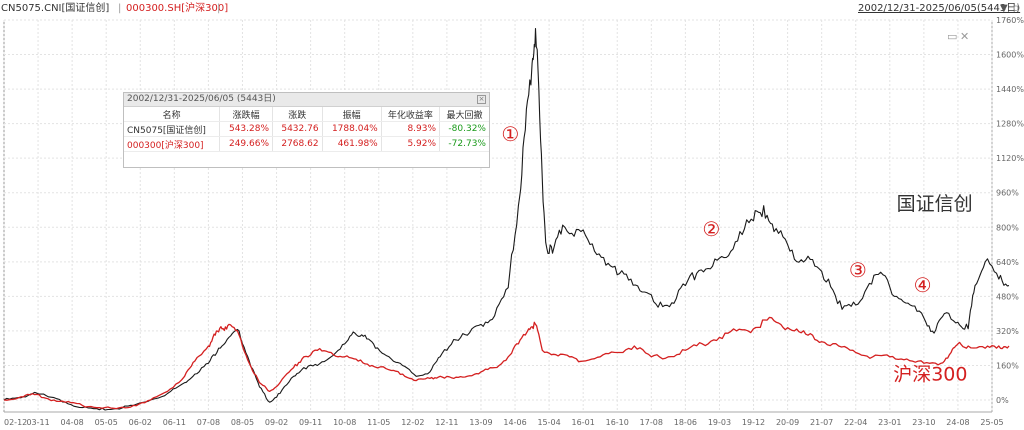  Describe the element at coordinates (1010, 55) in the screenshot. I see `y-tick-label: 1600%` at that location.